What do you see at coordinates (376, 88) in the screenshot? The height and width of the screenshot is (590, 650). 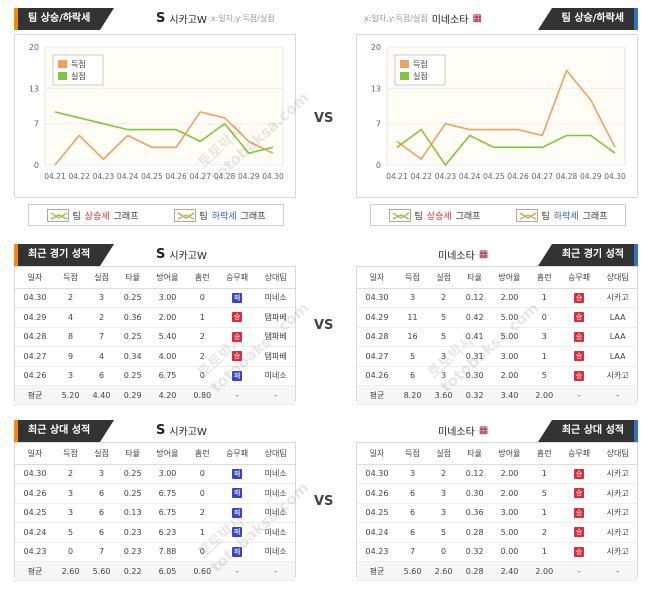 I see `y-tick-label: 13` at bounding box center [376, 88].